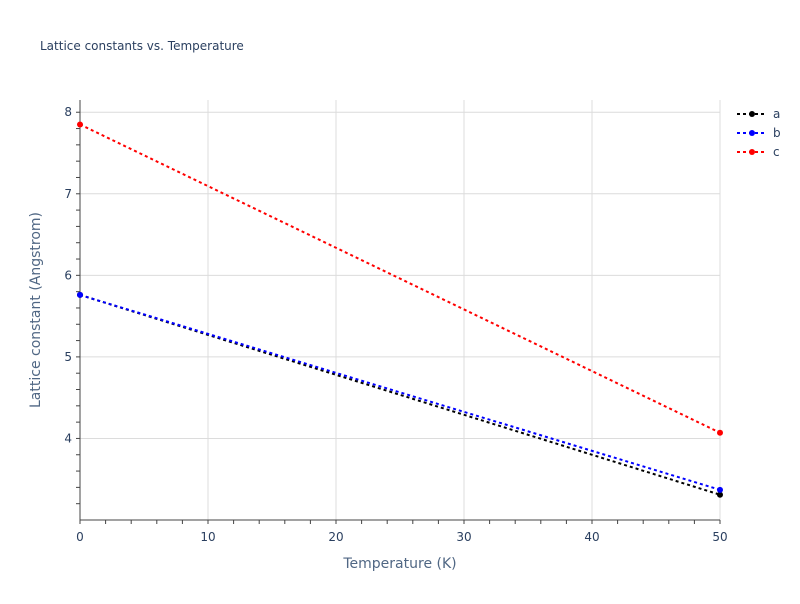 Image resolution: width=800 pixels, height=604 pixels. I want to click on x-tick-label: 0, so click(80, 537).